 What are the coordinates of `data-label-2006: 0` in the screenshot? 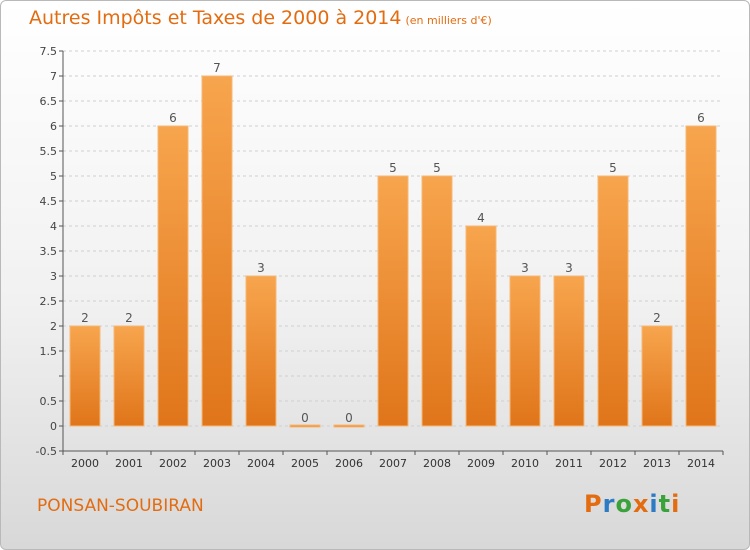 It's located at (349, 418).